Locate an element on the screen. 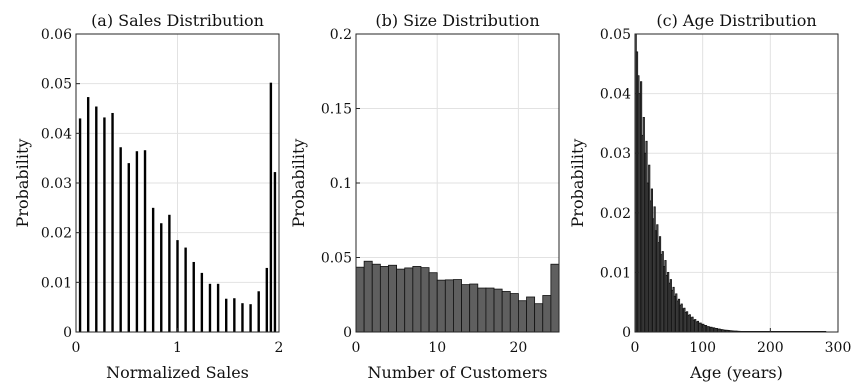 Image resolution: width=855 pixels, height=383 pixels. sales-y-tick-label: 0.02 is located at coordinates (56, 234).